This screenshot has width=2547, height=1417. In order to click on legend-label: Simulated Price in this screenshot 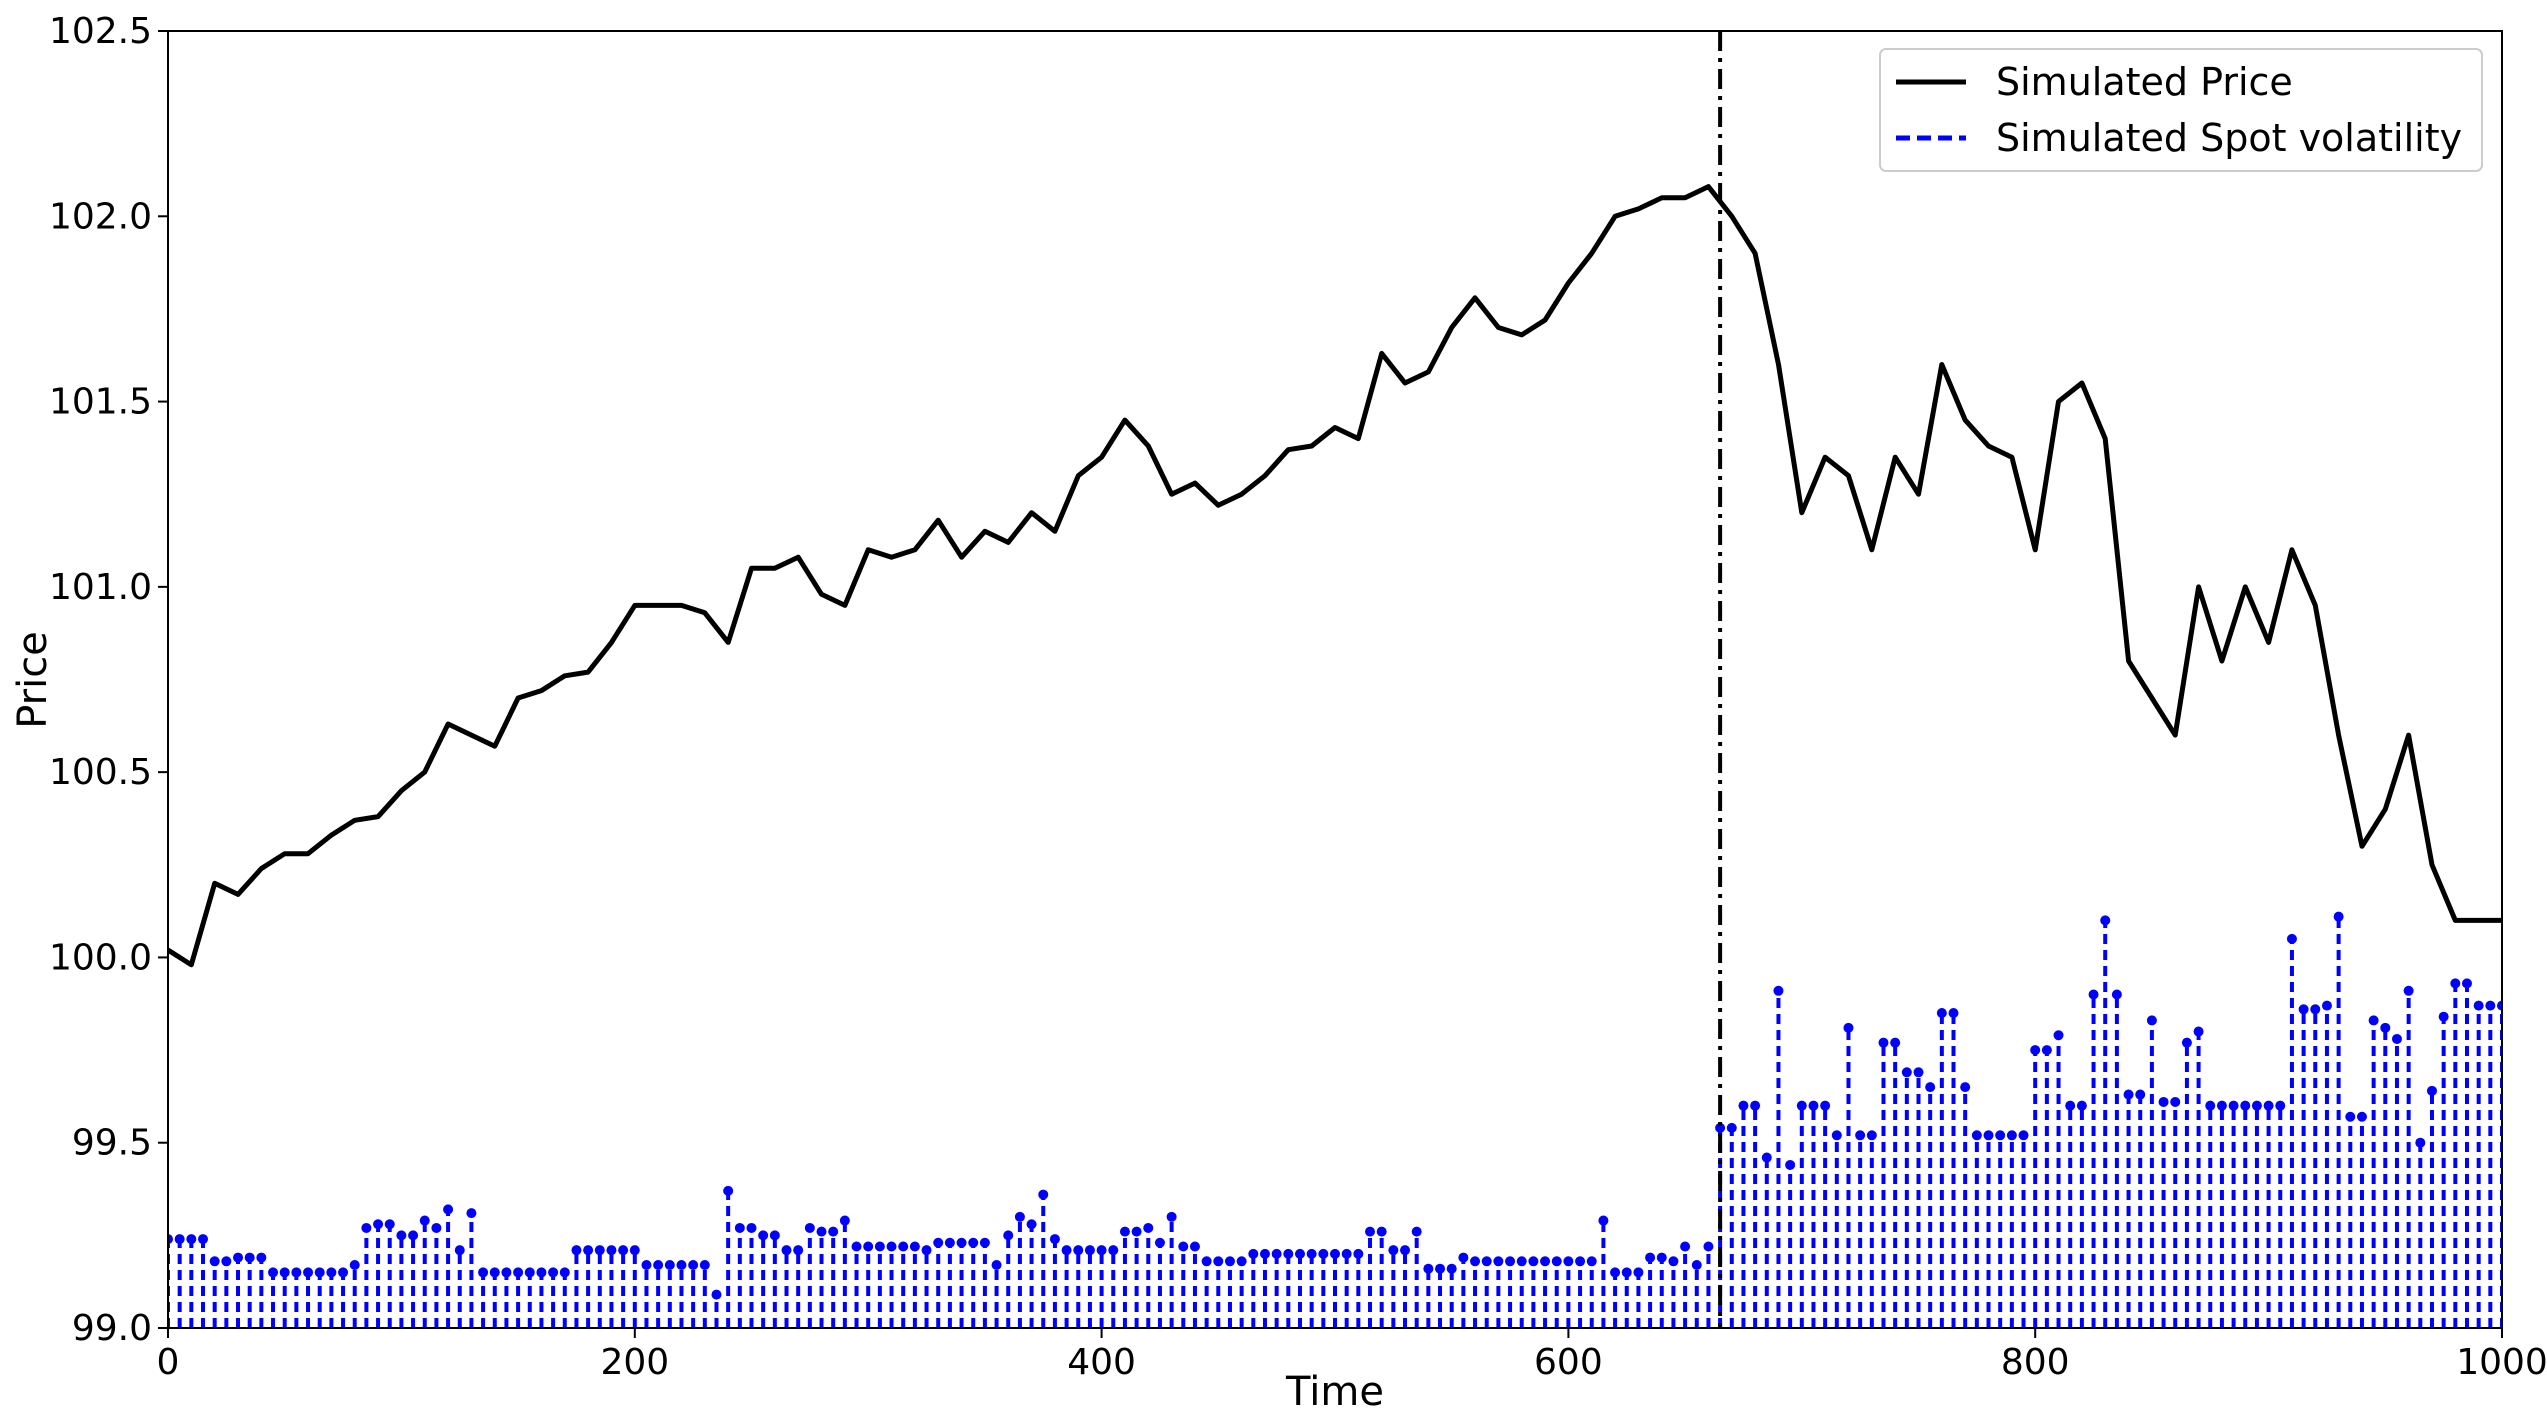, I will do `click(2144, 82)`.